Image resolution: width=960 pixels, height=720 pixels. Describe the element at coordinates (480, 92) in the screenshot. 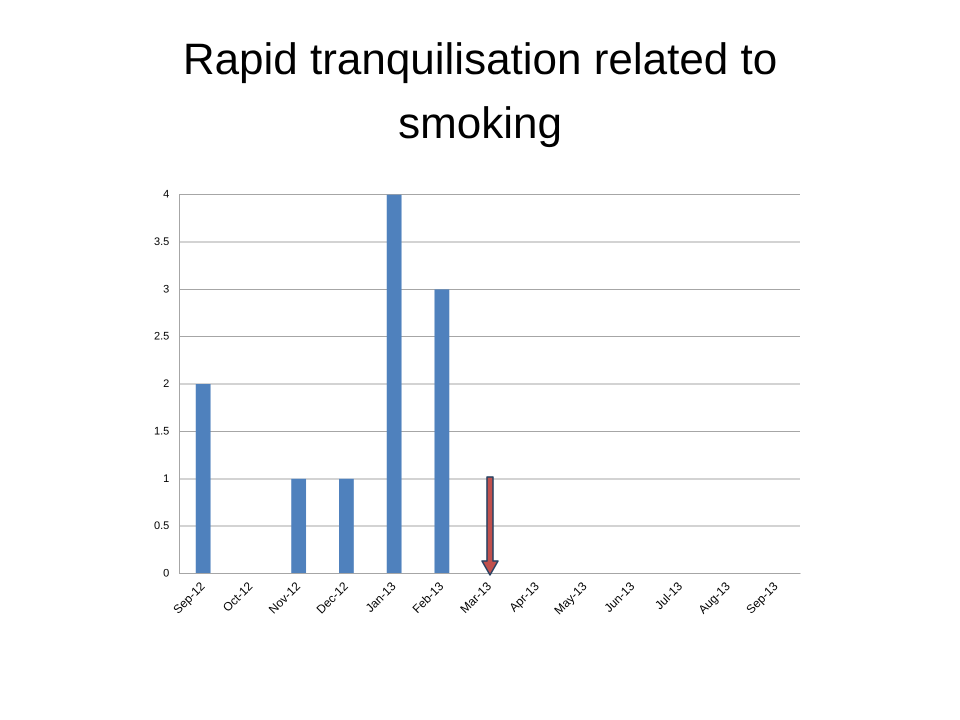

I see `chart-title: Rapid tranquilisation related to smoking` at that location.